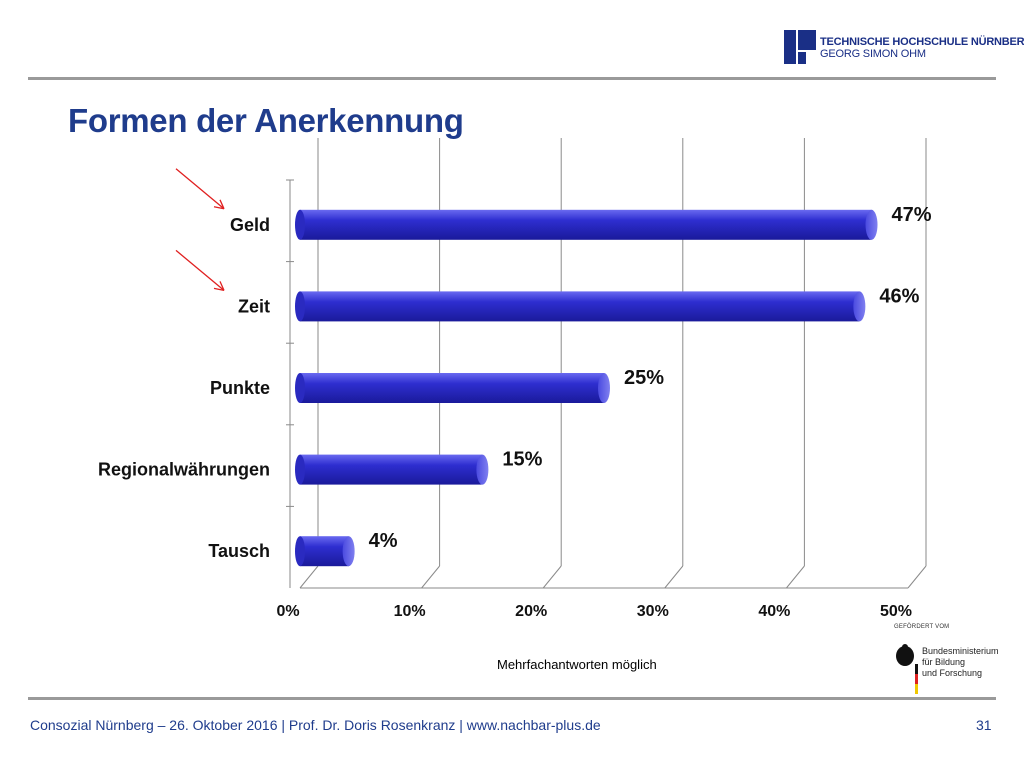 The image size is (1024, 768). What do you see at coordinates (577, 664) in the screenshot?
I see `chart-note: Mehrfachantworten möglich` at bounding box center [577, 664].